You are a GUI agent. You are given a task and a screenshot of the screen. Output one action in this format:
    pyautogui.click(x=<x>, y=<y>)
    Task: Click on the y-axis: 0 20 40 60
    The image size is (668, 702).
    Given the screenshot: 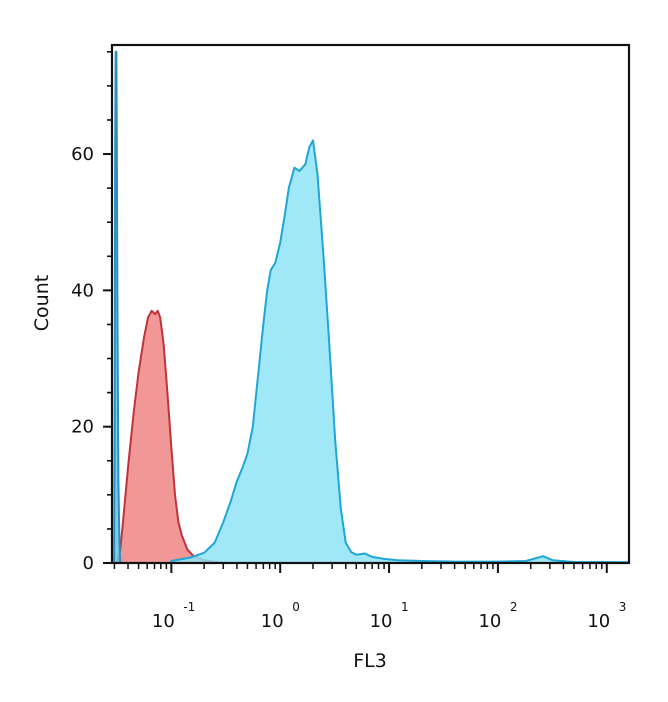 What is the action you would take?
    pyautogui.click(x=91, y=312)
    